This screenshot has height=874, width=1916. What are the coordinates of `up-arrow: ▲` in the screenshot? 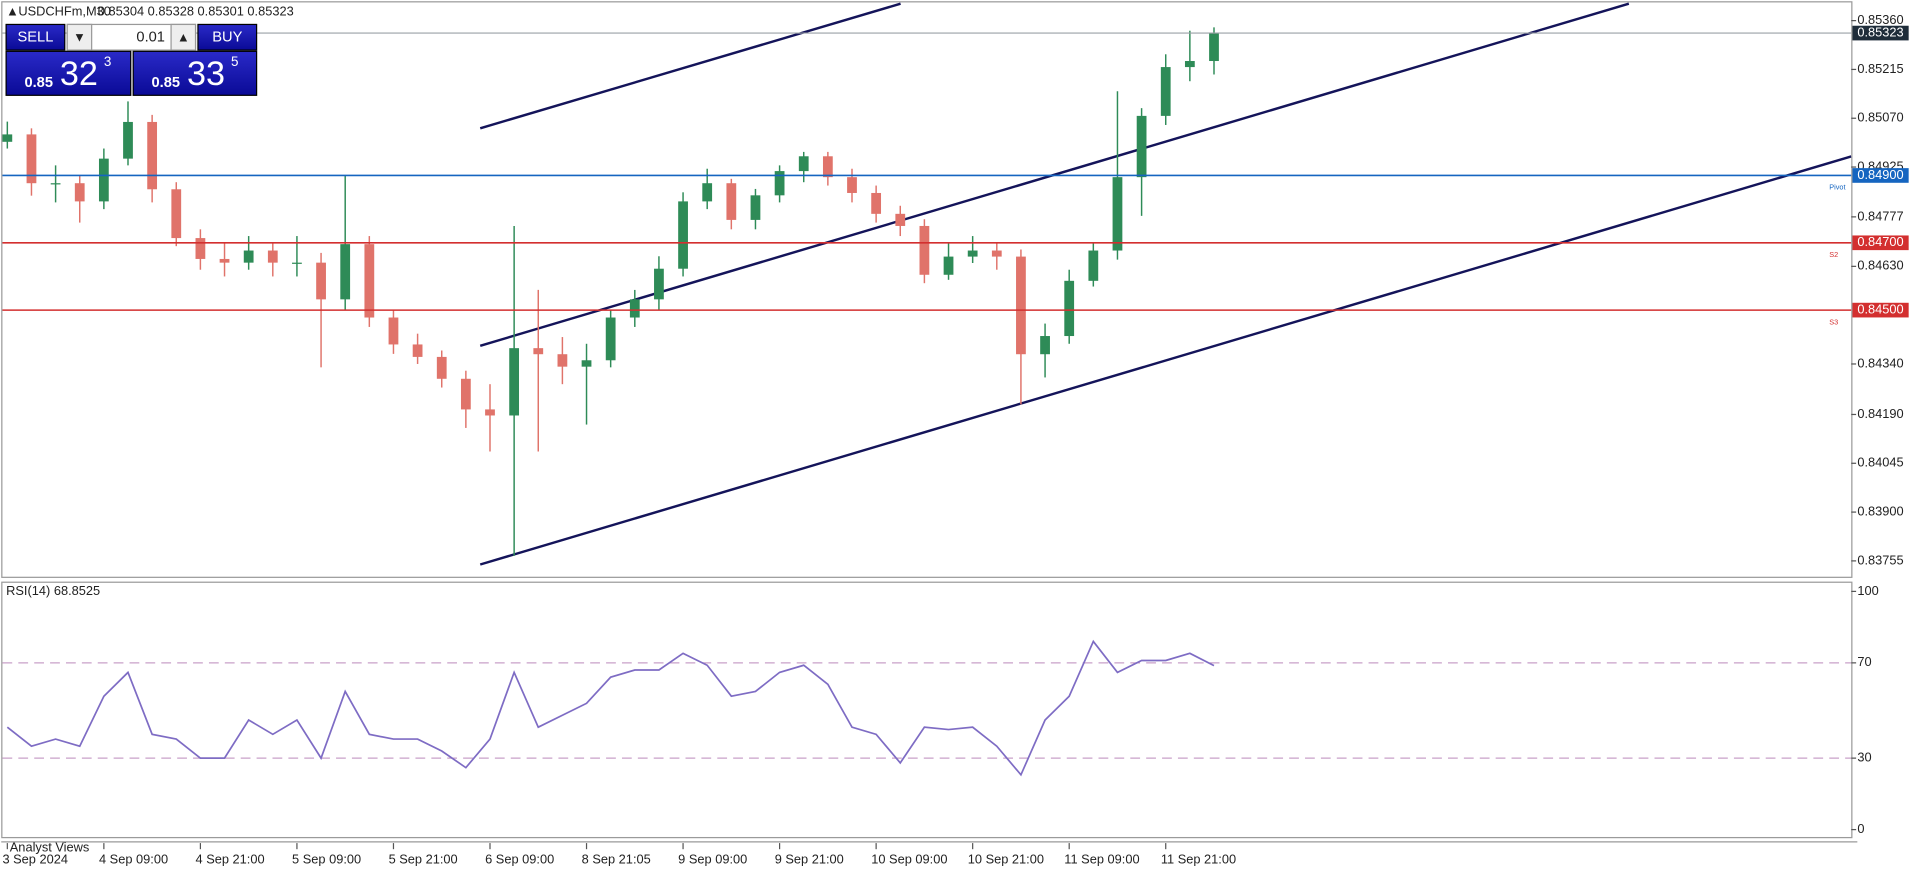 It's located at (183, 36).